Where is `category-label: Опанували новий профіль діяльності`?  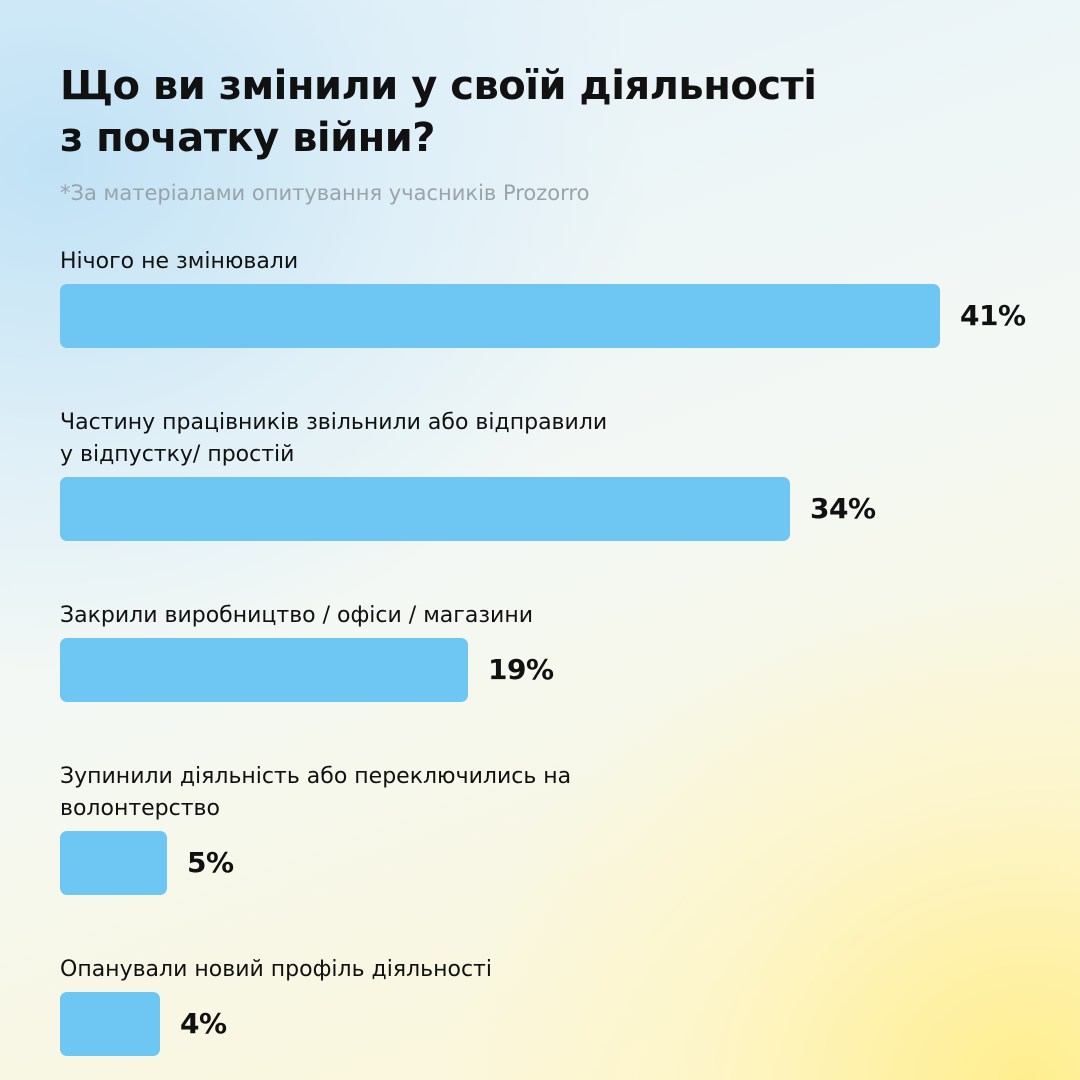 category-label: Опанували новий профіль діяльності is located at coordinates (400, 970).